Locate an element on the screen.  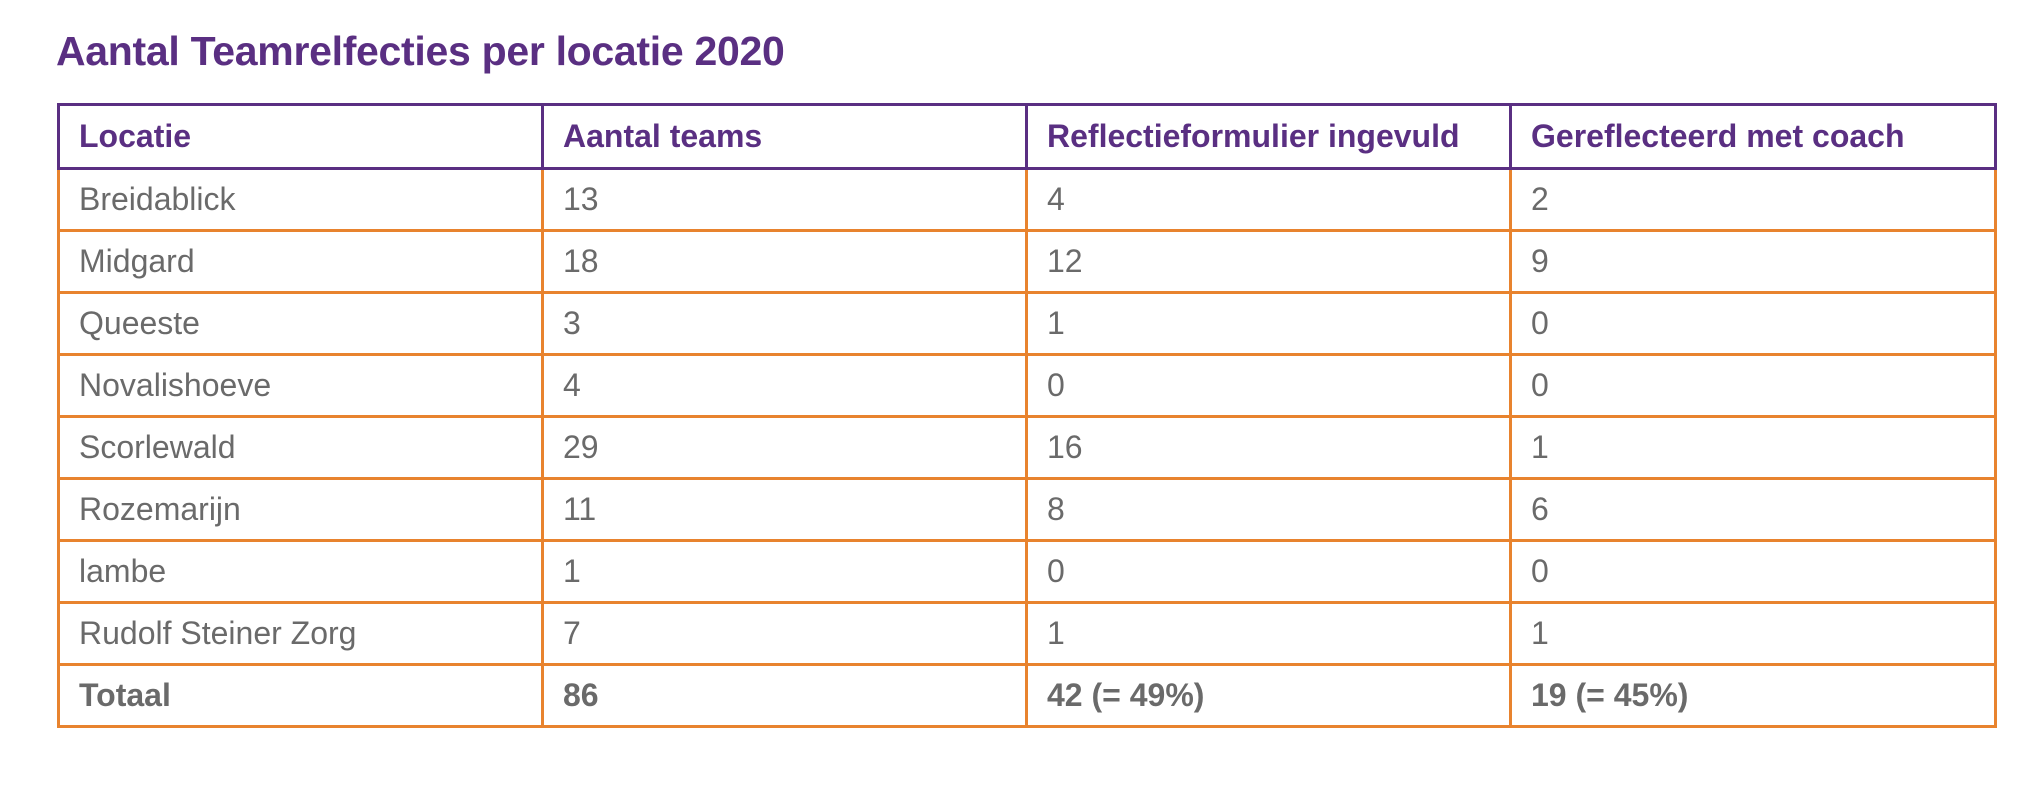
cell-reflectieformulier: 16 is located at coordinates (1268, 447).